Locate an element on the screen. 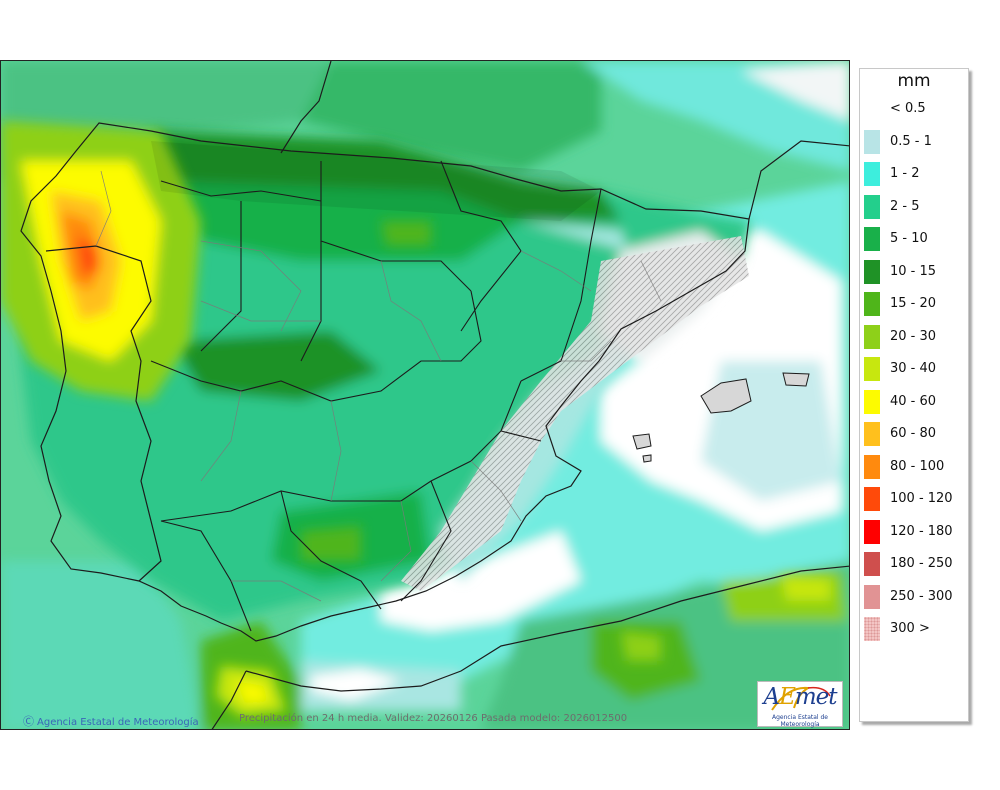 The height and width of the screenshot is (790, 1000). legend-item: 120 - 180 is located at coordinates (916, 531).